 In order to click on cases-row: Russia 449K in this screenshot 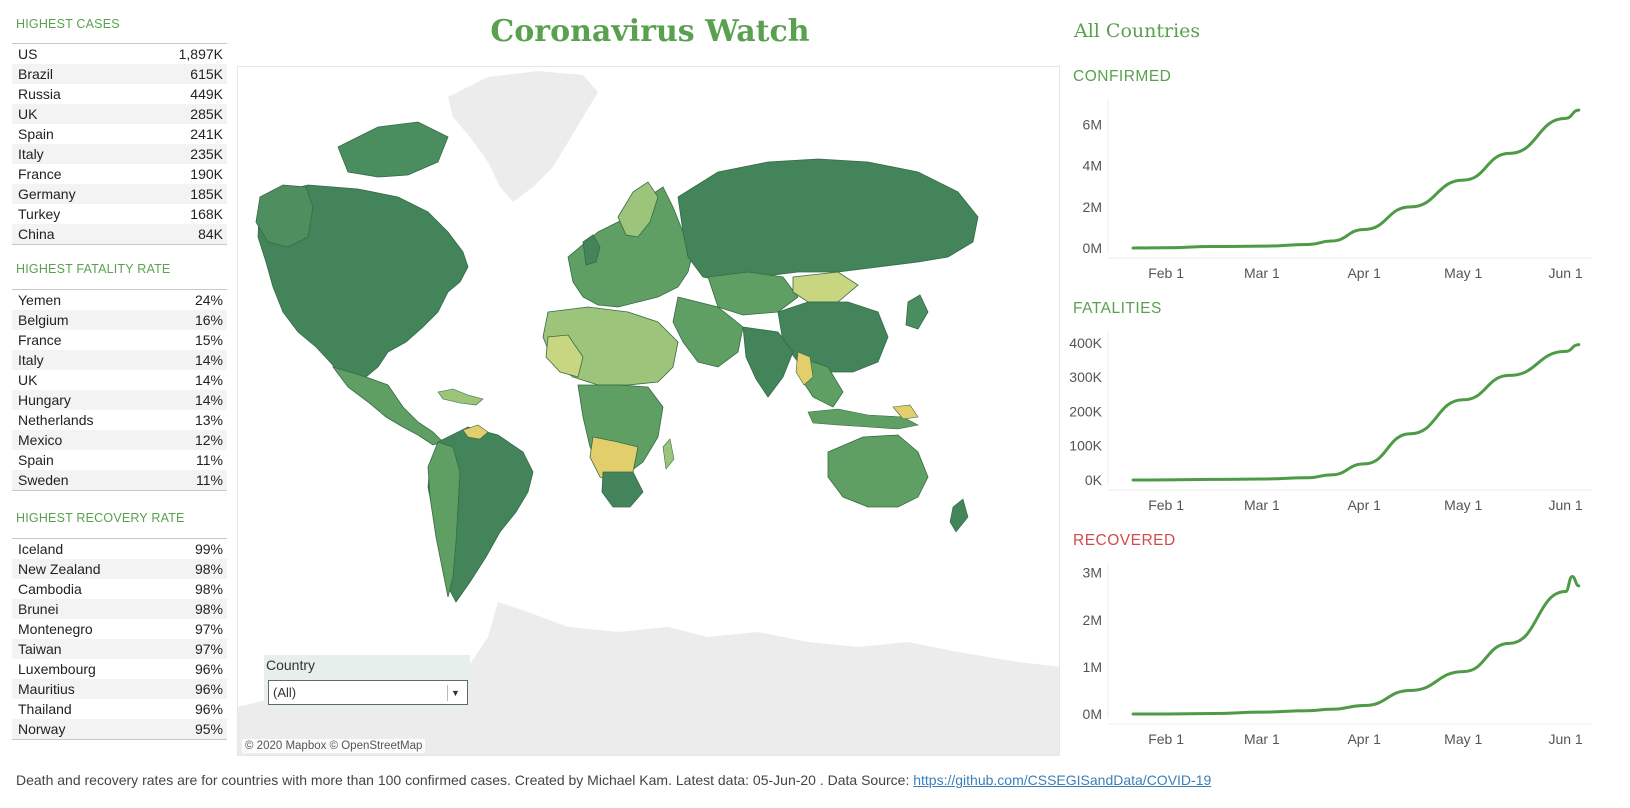, I will do `click(119, 94)`.